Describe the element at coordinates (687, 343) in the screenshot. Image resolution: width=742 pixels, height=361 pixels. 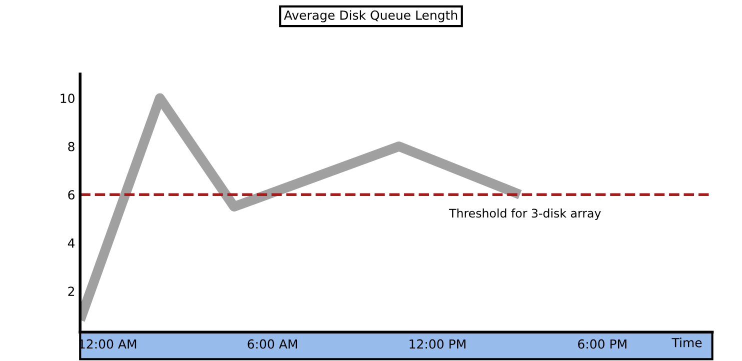
I see `x-axis-title: Time` at that location.